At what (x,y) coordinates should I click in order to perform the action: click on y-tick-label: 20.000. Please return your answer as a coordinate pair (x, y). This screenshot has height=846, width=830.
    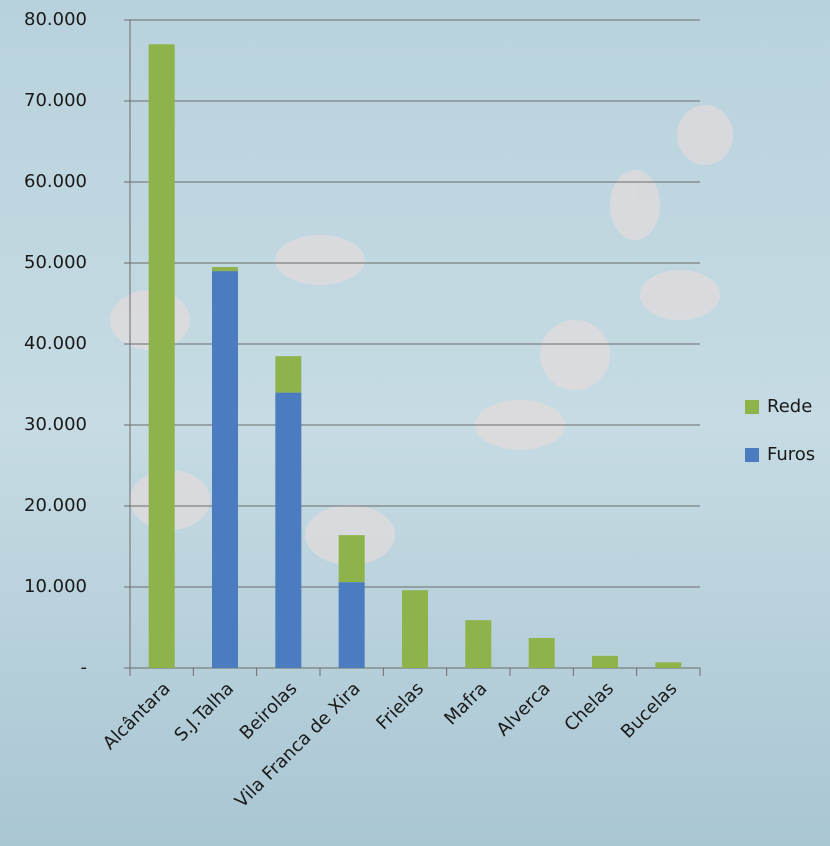
    Looking at the image, I should click on (55, 505).